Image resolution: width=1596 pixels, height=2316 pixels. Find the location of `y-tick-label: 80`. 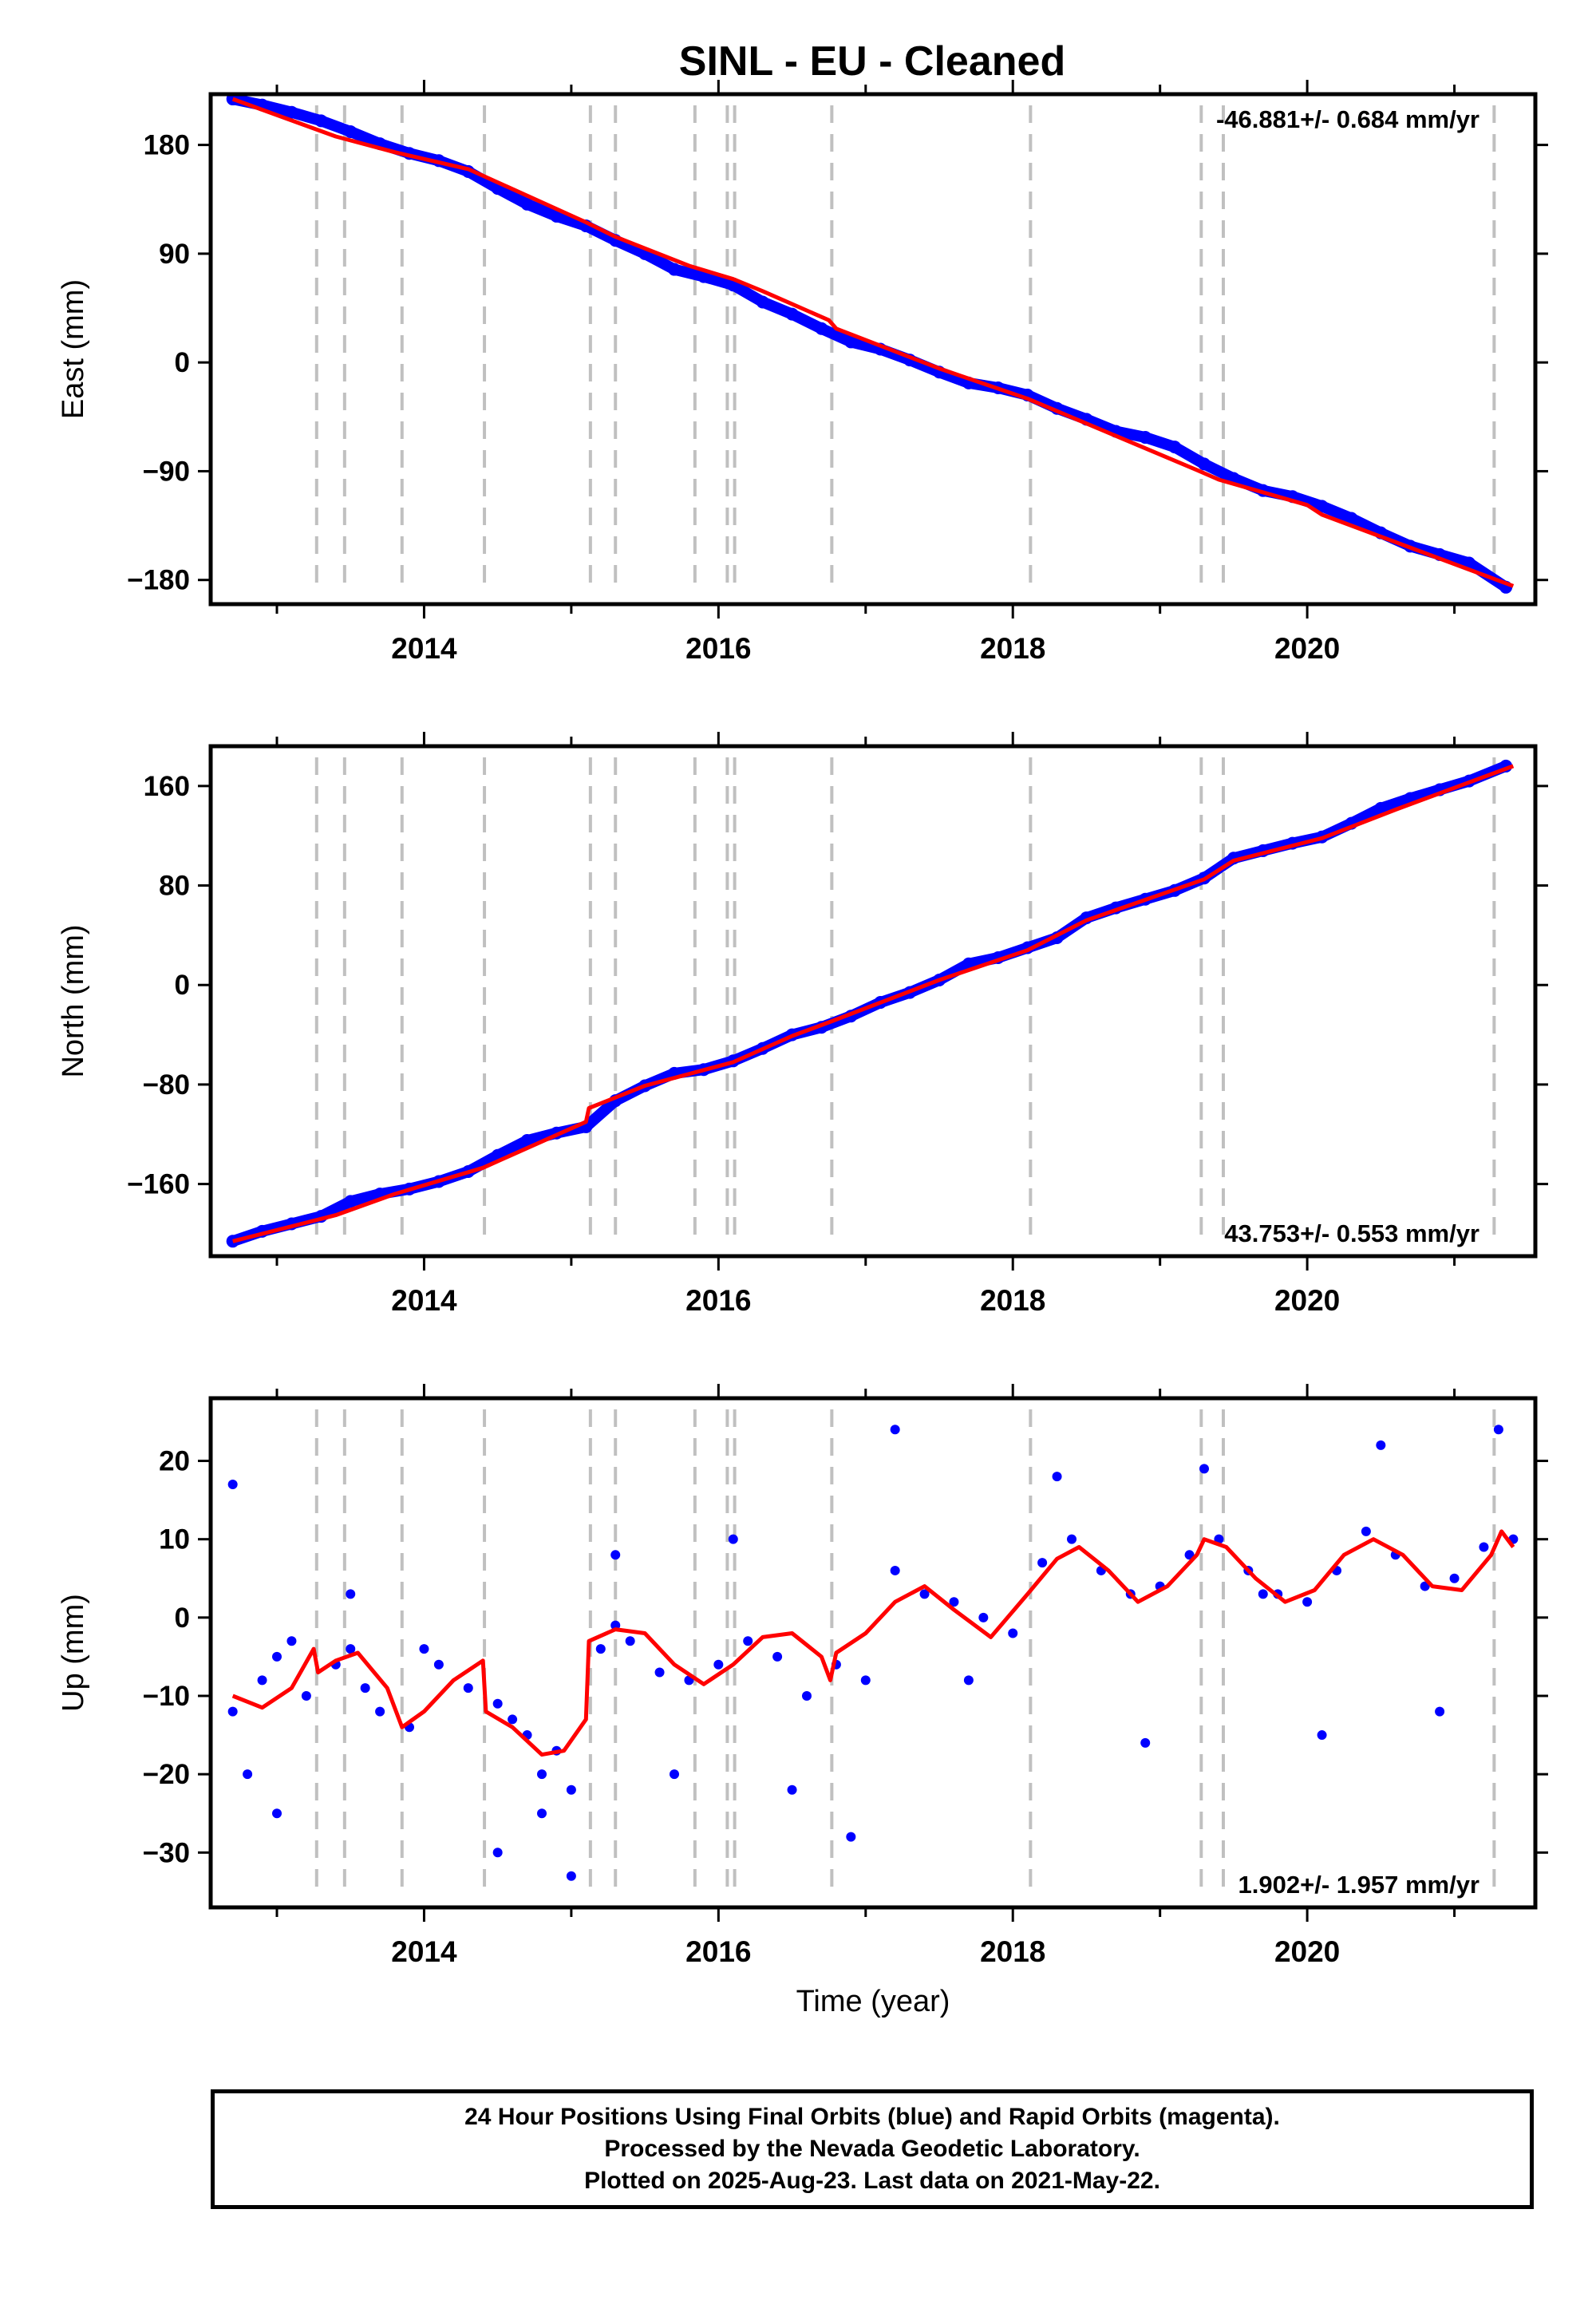

y-tick-label: 80 is located at coordinates (174, 886).